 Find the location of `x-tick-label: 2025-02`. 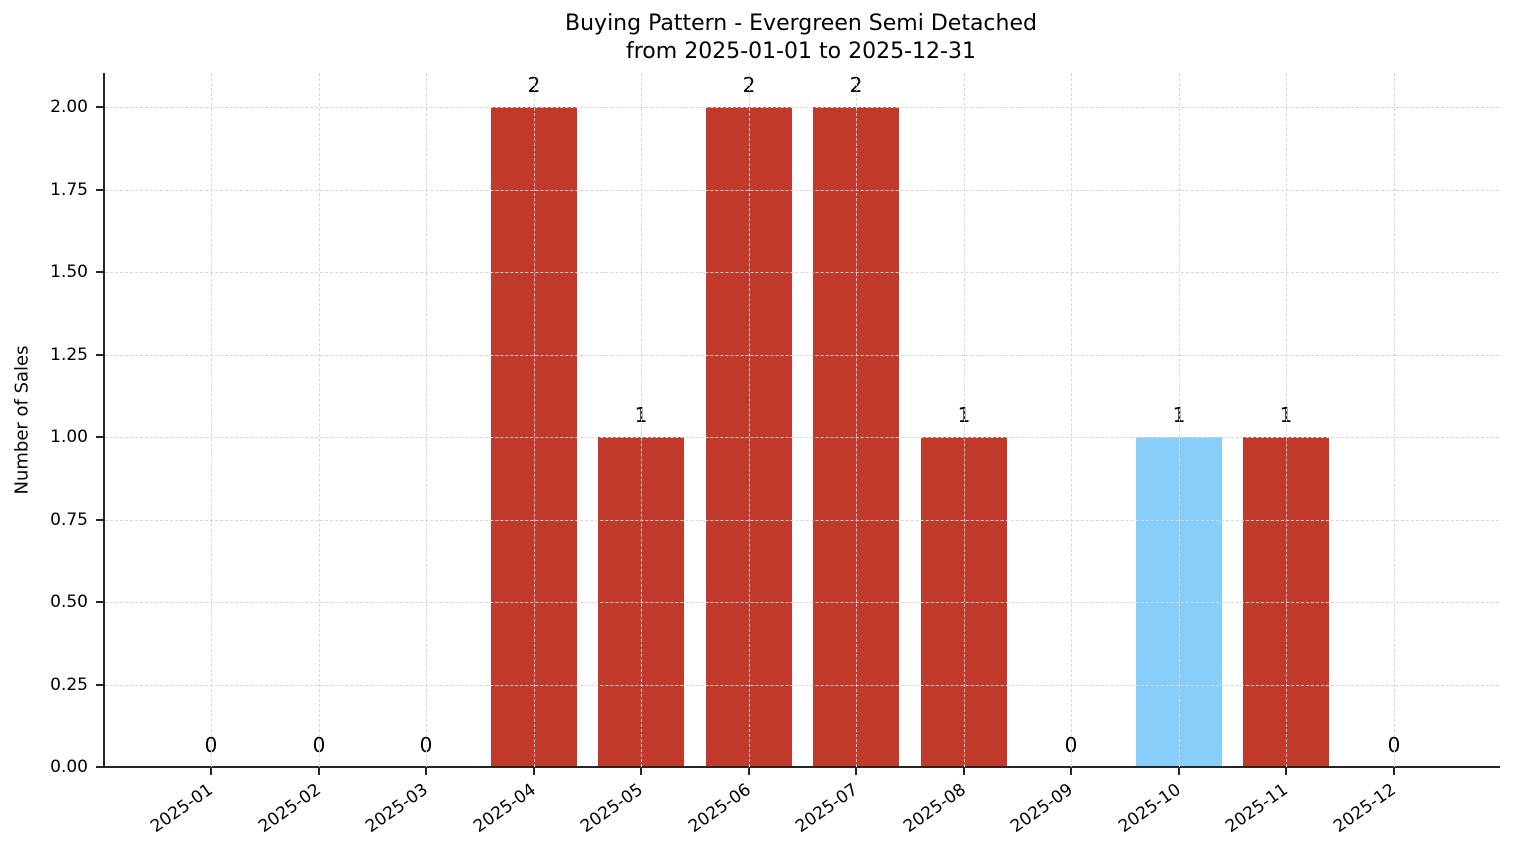

x-tick-label: 2025-02 is located at coordinates (290, 808).